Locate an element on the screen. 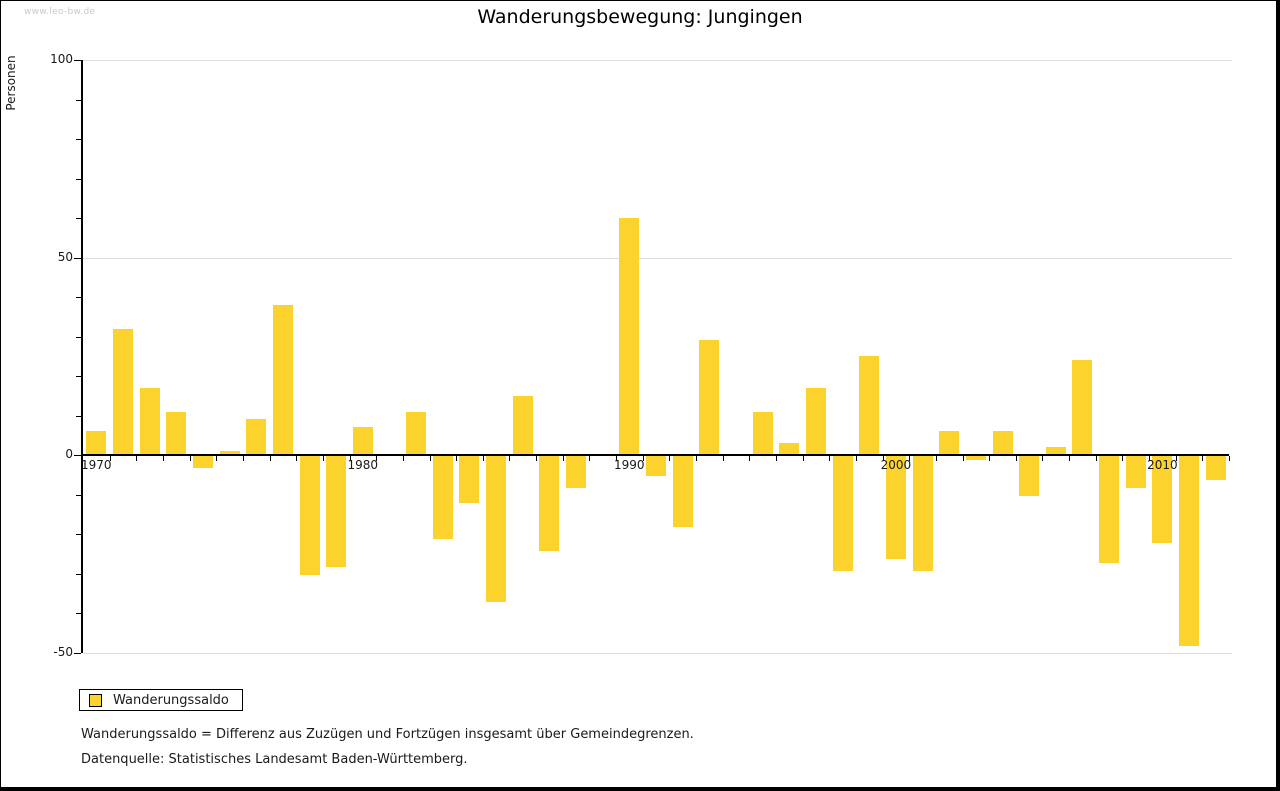 This screenshot has width=1280, height=791. bar-1986 is located at coordinates (522, 425).